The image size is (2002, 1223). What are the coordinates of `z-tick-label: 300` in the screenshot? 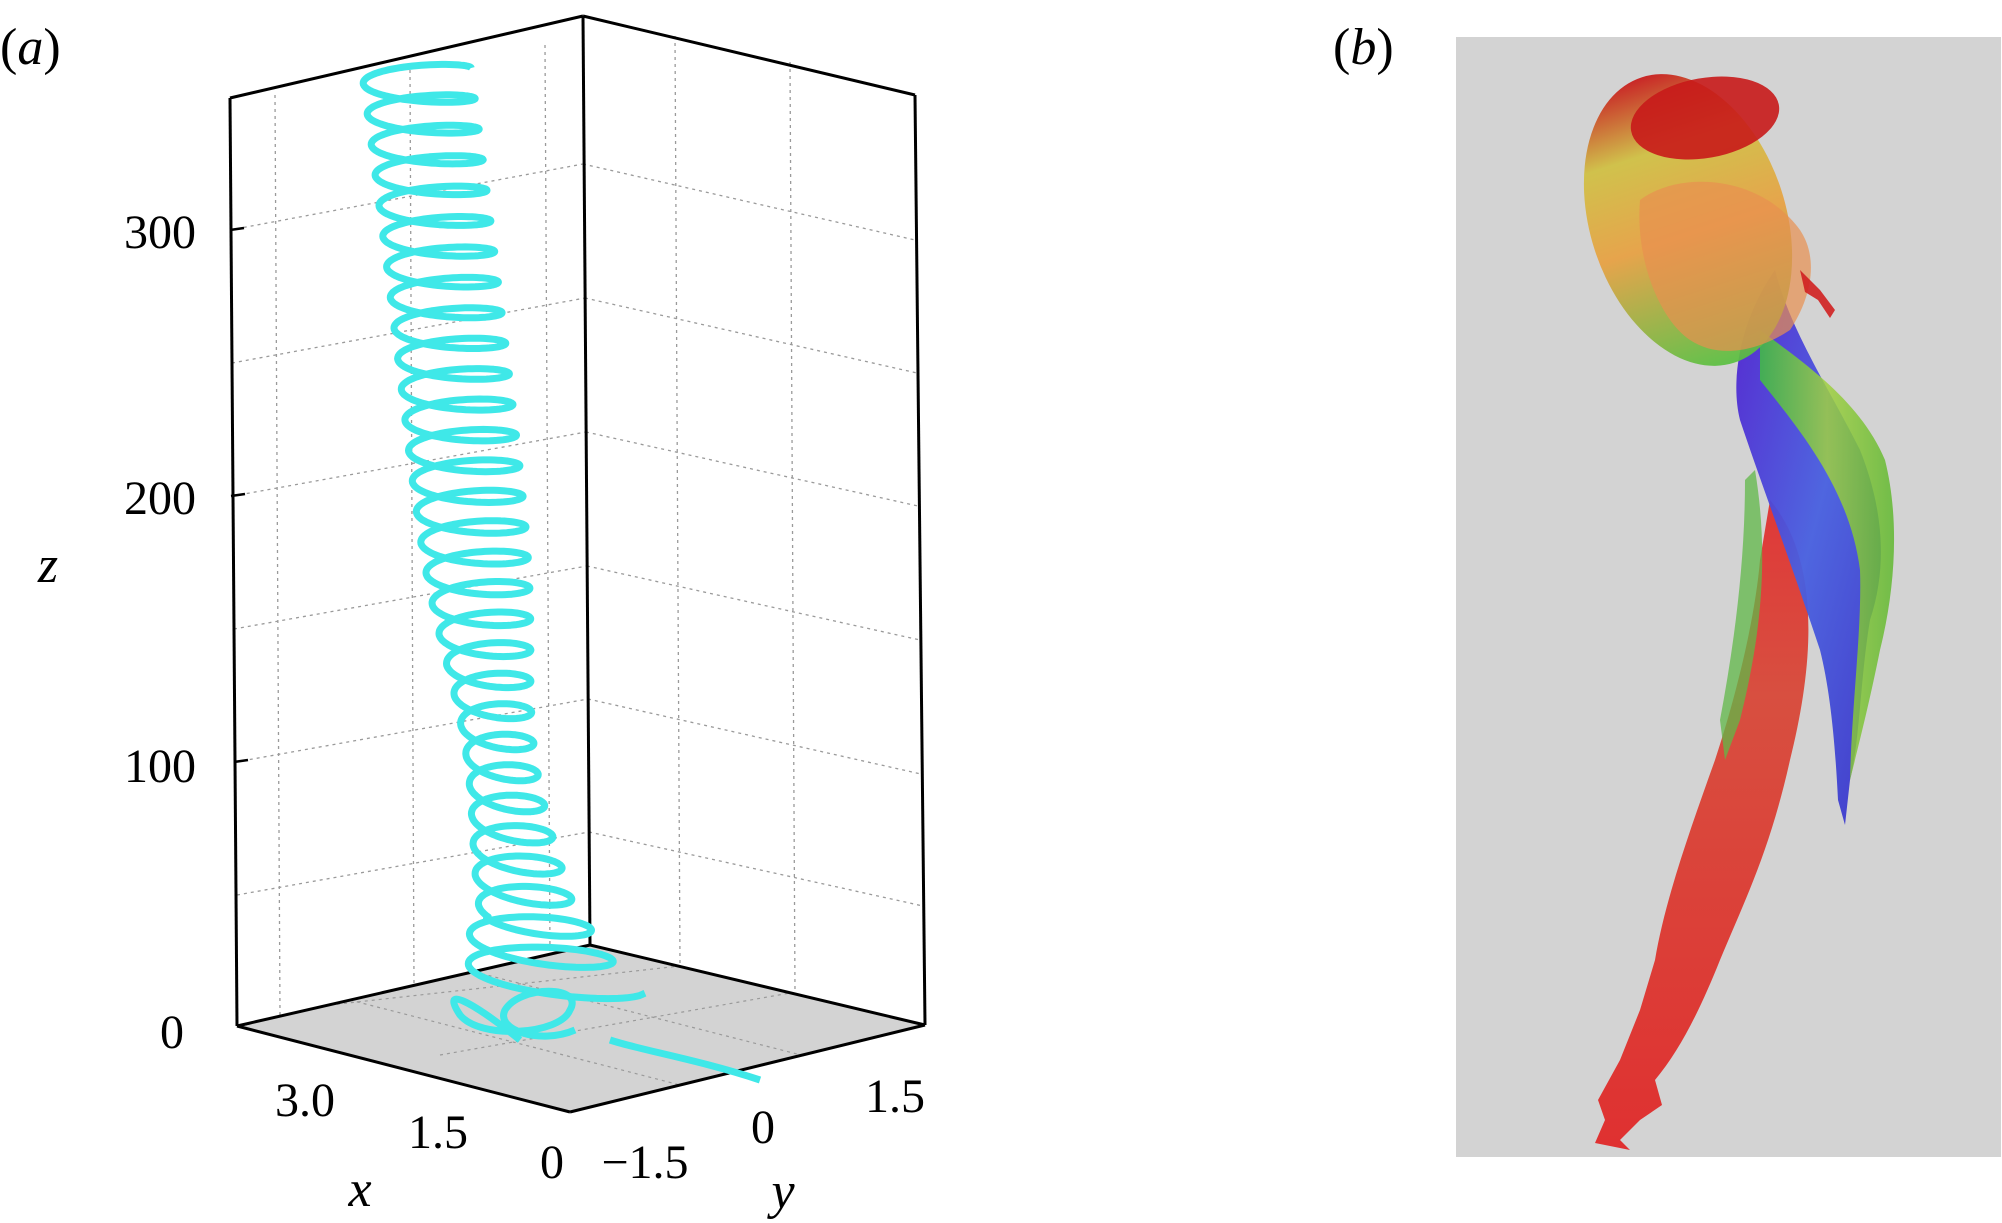 It's located at (160, 232).